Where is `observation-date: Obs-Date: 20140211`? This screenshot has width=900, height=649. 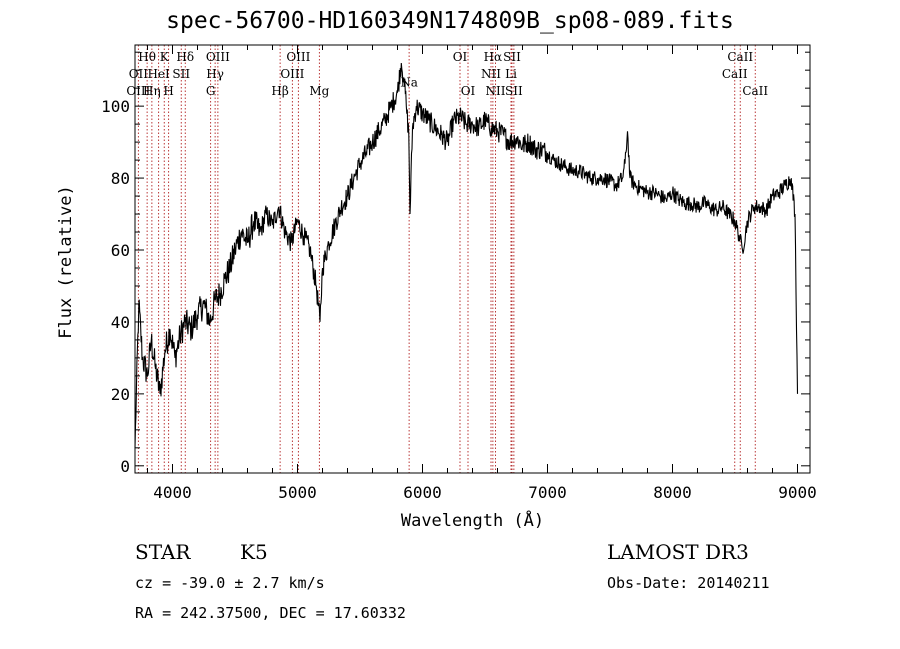
observation-date: Obs-Date: 20140211 is located at coordinates (688, 583).